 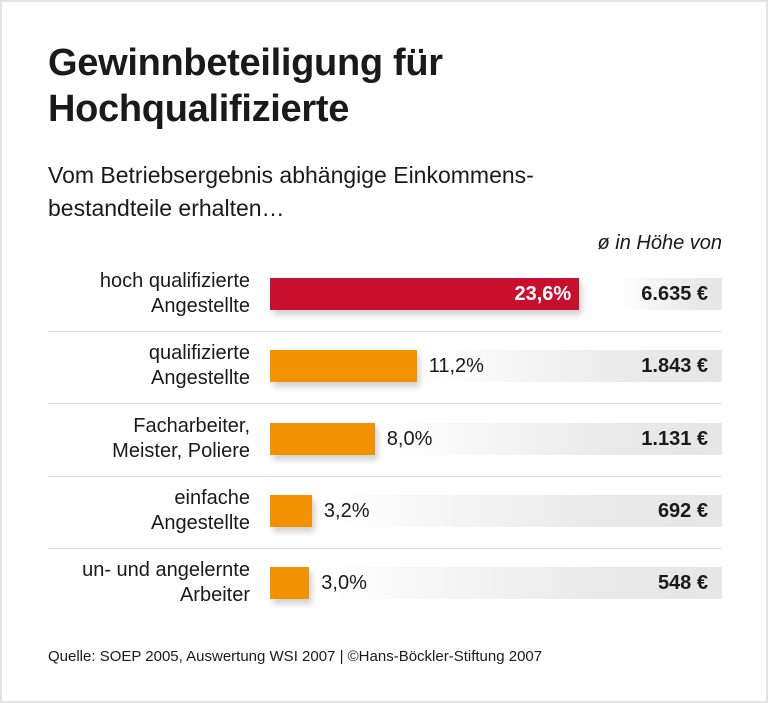 What do you see at coordinates (682, 510) in the screenshot?
I see `average-amount: 692 €` at bounding box center [682, 510].